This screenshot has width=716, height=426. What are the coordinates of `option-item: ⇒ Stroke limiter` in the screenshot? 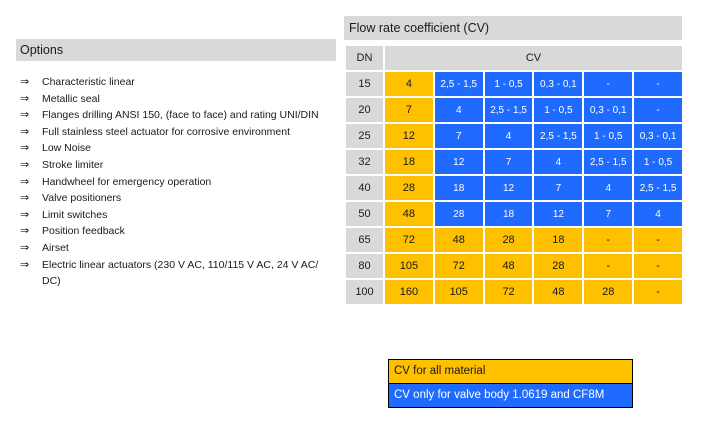 It's located at (179, 165).